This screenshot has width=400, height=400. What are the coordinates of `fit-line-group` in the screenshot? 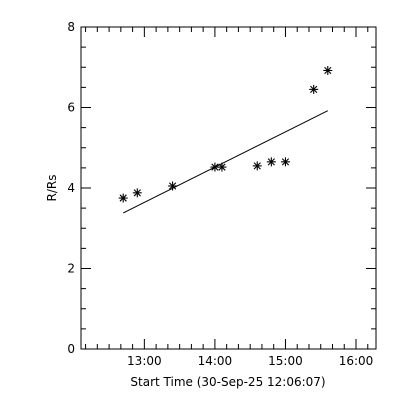 It's located at (225, 162).